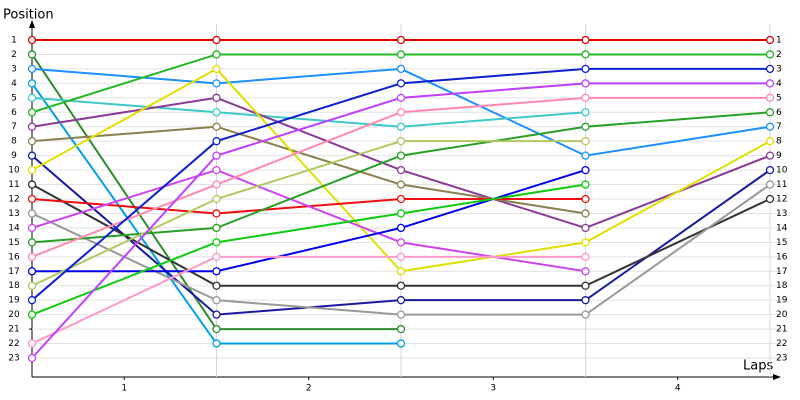  Describe the element at coordinates (14, 156) in the screenshot. I see `y-tick-label: 9` at that location.